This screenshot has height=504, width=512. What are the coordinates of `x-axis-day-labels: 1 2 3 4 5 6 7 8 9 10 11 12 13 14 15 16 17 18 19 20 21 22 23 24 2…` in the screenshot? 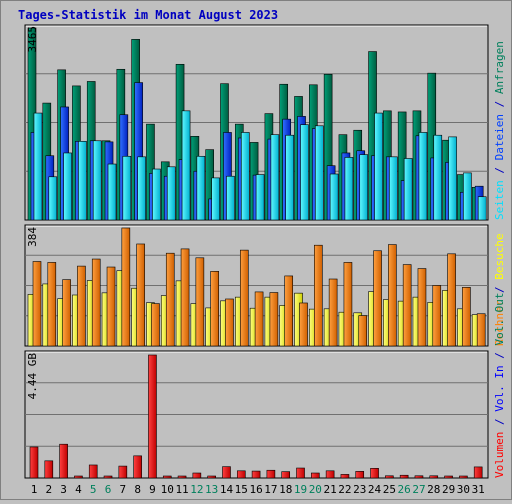 It's located at (258, 489).